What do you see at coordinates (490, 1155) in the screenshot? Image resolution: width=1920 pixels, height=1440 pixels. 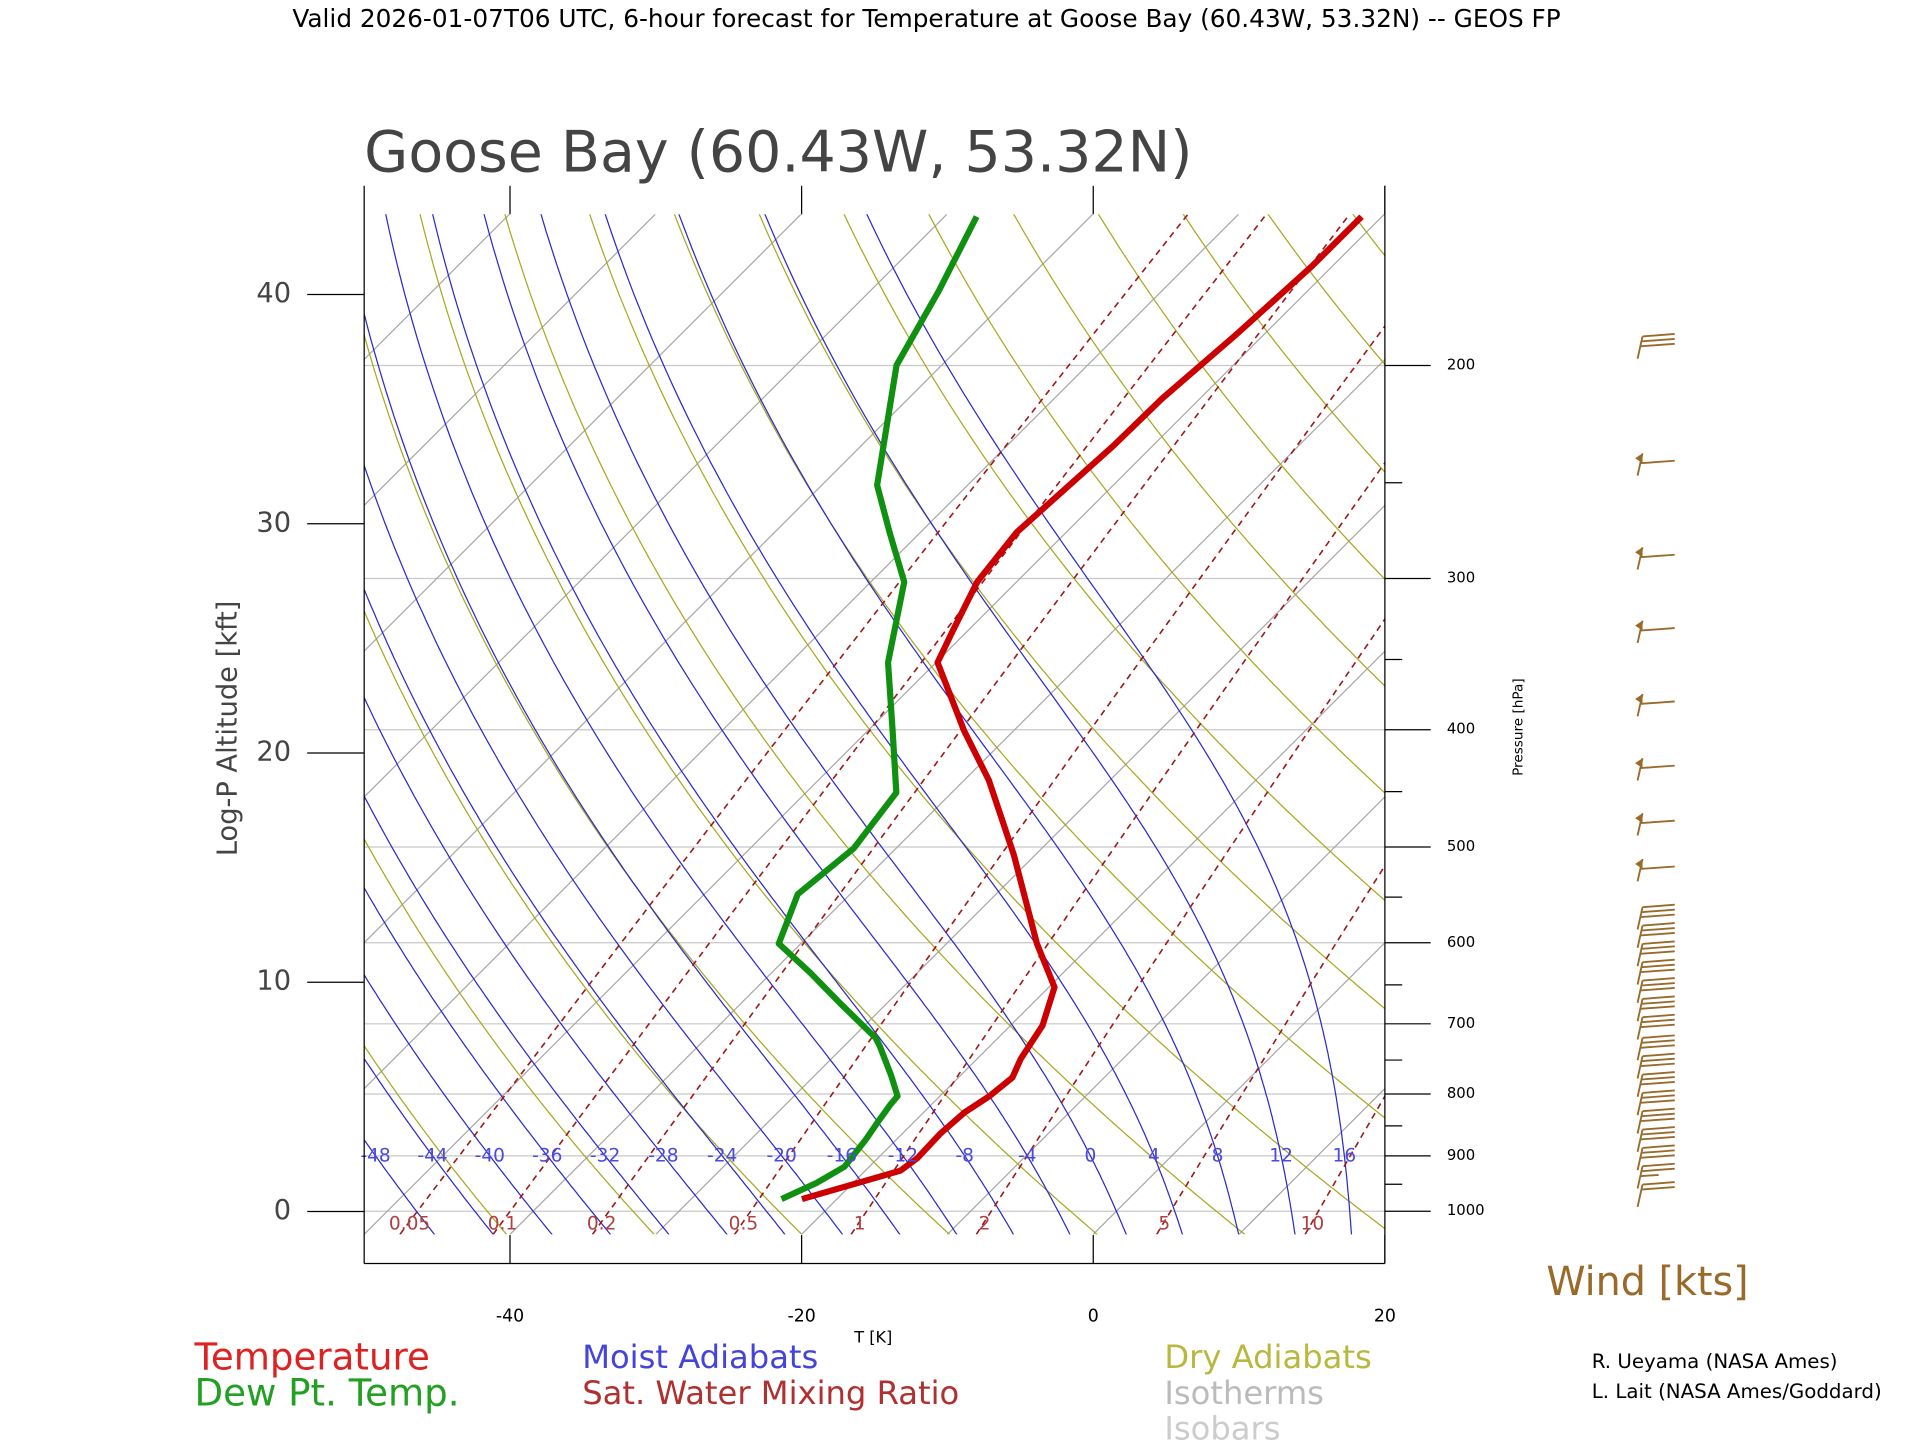 I see `moist-adiabat-label: -40` at bounding box center [490, 1155].